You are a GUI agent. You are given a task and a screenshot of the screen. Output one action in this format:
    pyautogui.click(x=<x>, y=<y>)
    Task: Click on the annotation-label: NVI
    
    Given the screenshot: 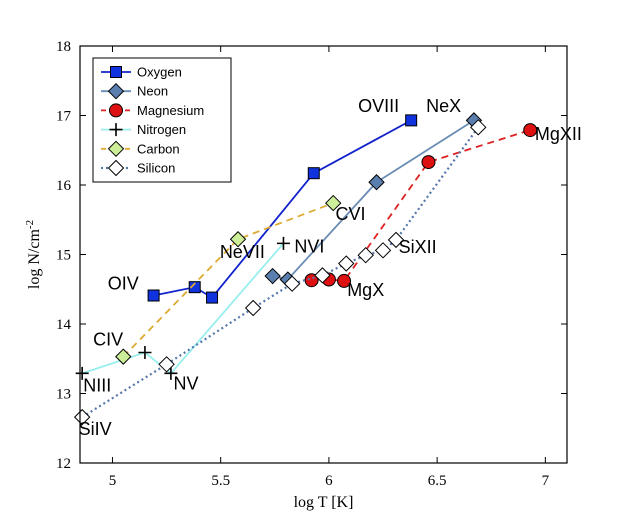 What is the action you would take?
    pyautogui.click(x=309, y=246)
    